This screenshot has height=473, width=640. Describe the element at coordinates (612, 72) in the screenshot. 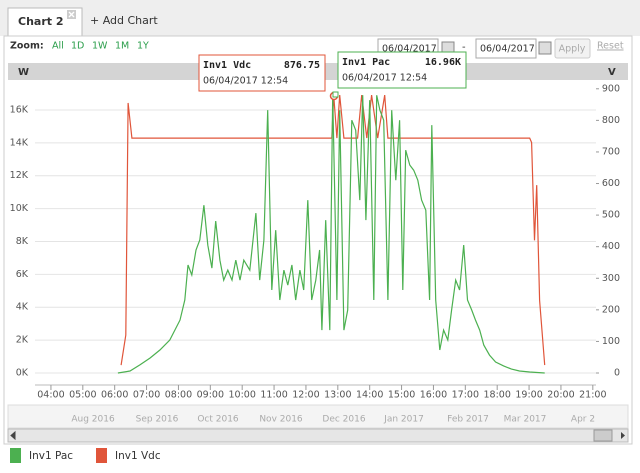

I see `right-unit: V` at that location.